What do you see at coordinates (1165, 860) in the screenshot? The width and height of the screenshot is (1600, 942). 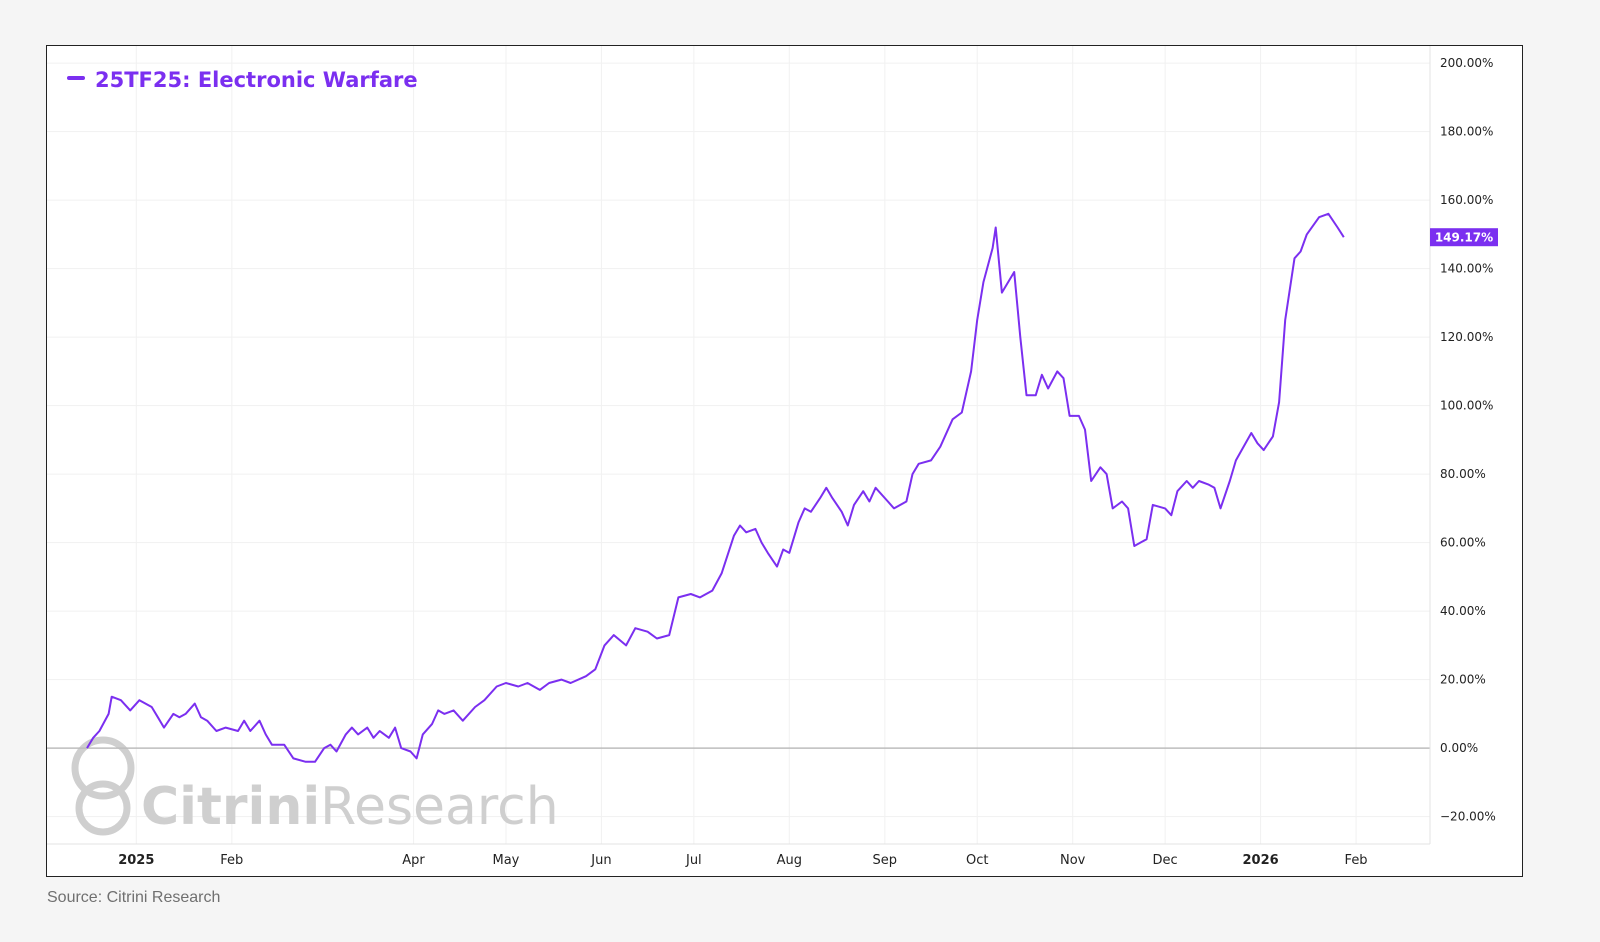 I see `x-tick-label: Dec` at bounding box center [1165, 860].